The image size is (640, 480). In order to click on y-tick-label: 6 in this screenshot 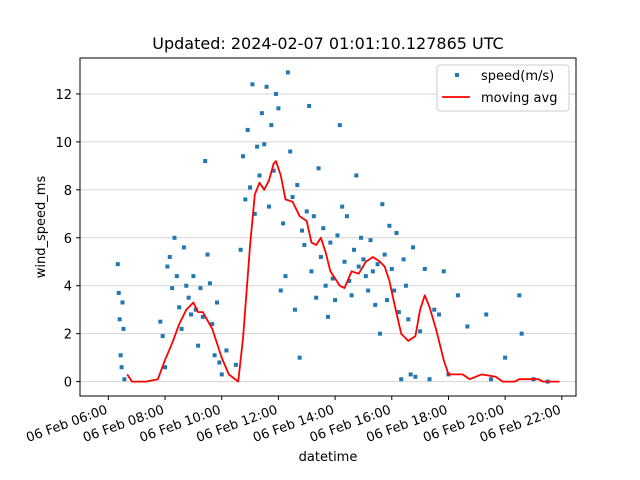, I will do `click(68, 239)`.